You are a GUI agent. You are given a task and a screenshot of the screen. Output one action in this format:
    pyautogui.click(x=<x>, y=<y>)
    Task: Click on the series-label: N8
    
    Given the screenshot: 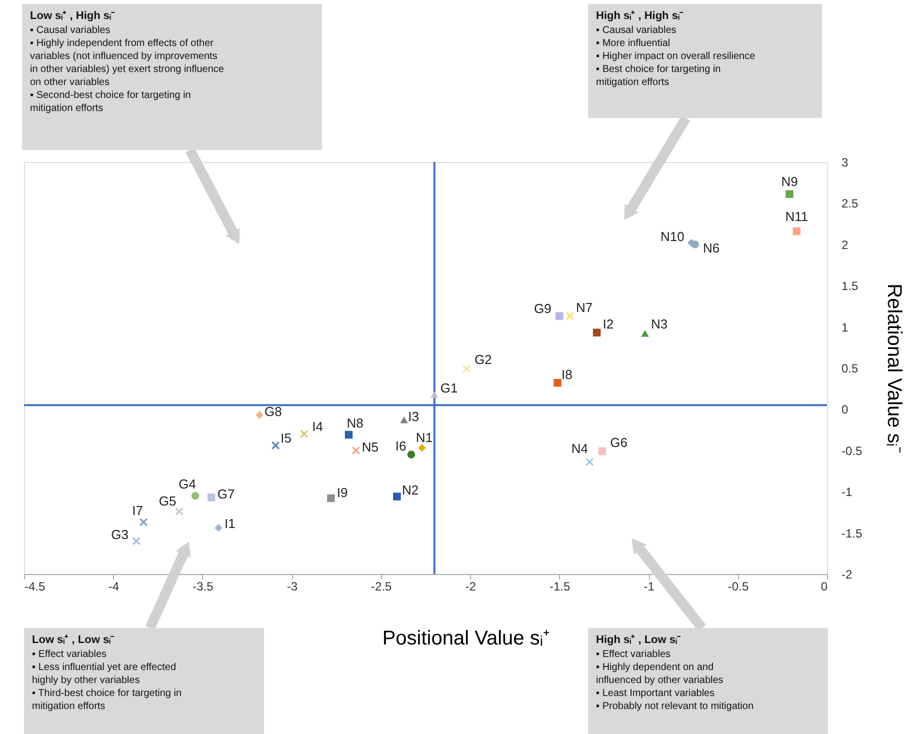 What is the action you would take?
    pyautogui.click(x=355, y=423)
    